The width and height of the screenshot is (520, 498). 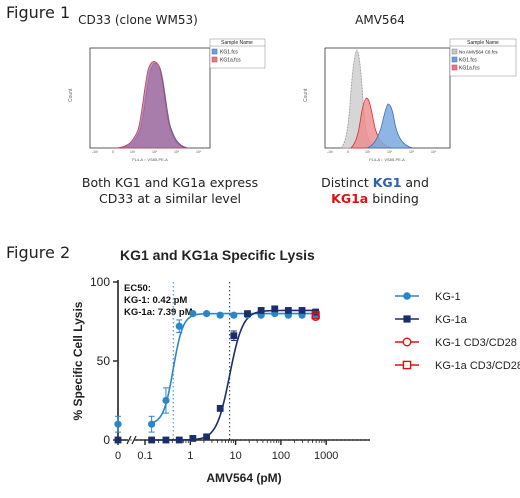 What do you see at coordinates (201, 361) in the screenshot?
I see `ec50-reference-lines` at bounding box center [201, 361].